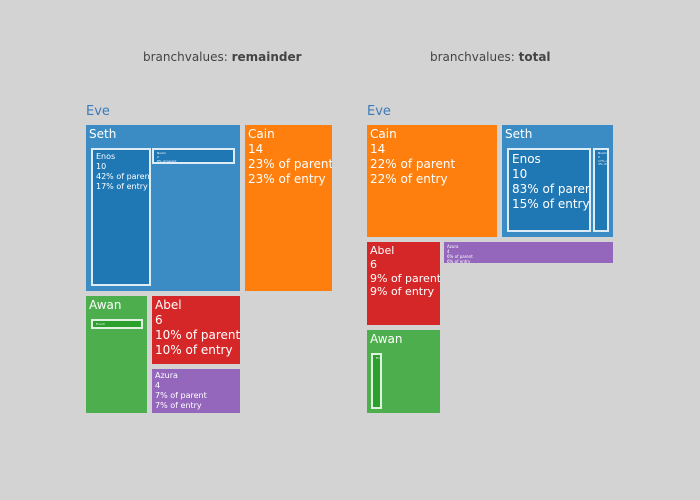 The width and height of the screenshot is (700, 500). What do you see at coordinates (288, 208) in the screenshot?
I see `treemap-tile-cain: Cain 14 23% of parent 23% of entry` at bounding box center [288, 208].